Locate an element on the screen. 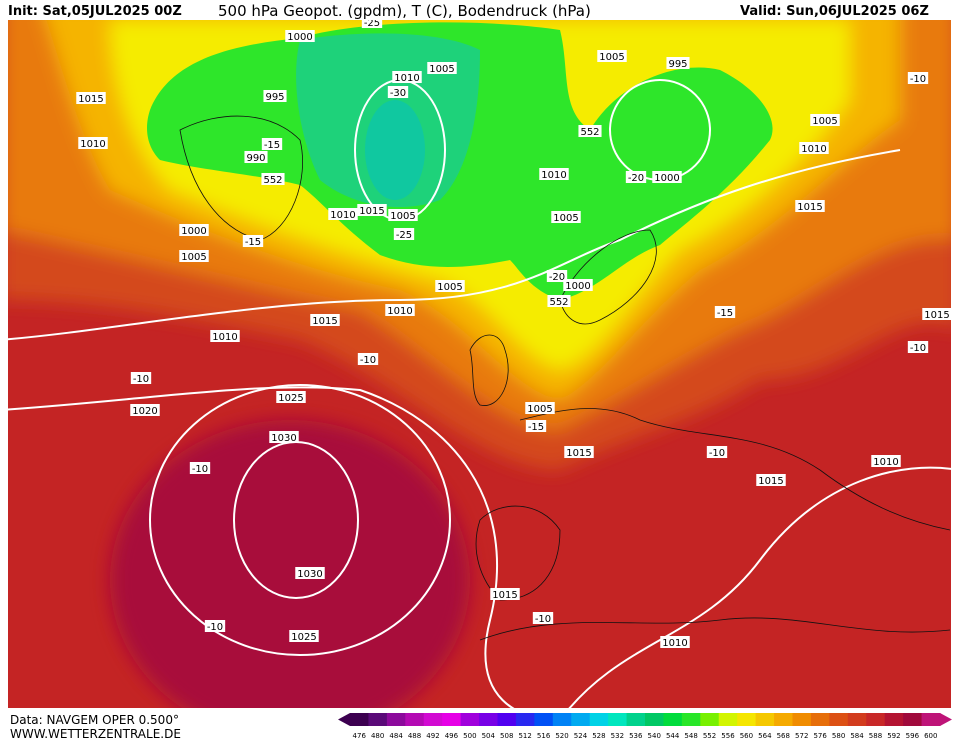 The image size is (959, 741). colorbar-label: 548 is located at coordinates (690, 736).